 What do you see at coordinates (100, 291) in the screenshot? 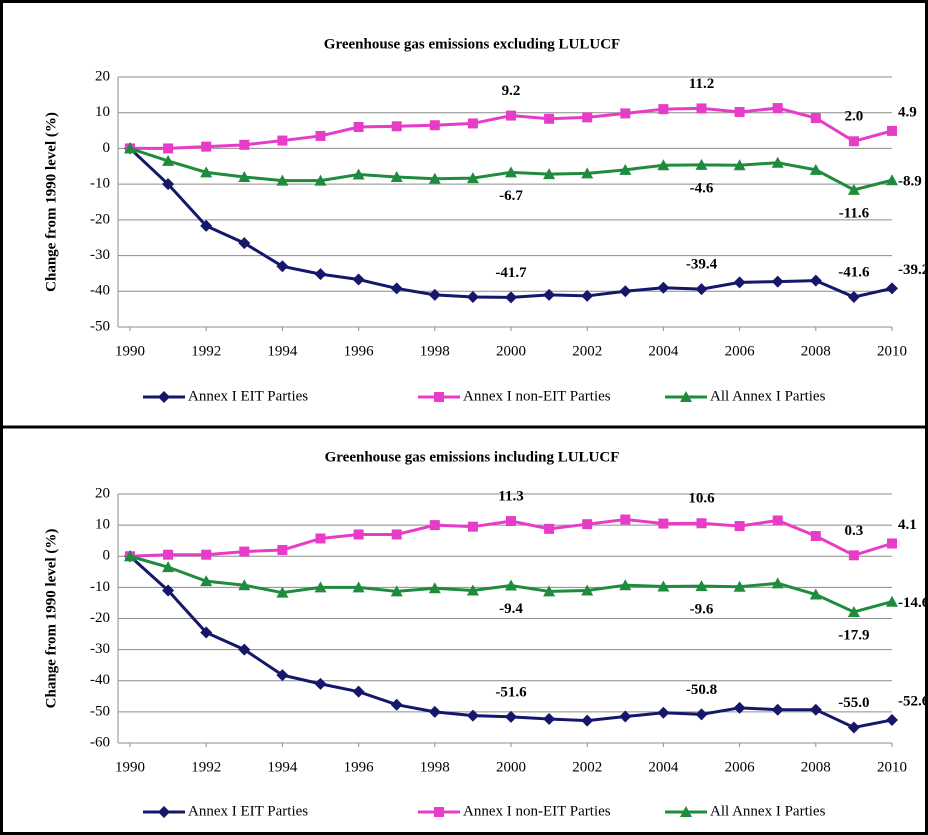
I see `y-tick-label: -40` at bounding box center [100, 291].